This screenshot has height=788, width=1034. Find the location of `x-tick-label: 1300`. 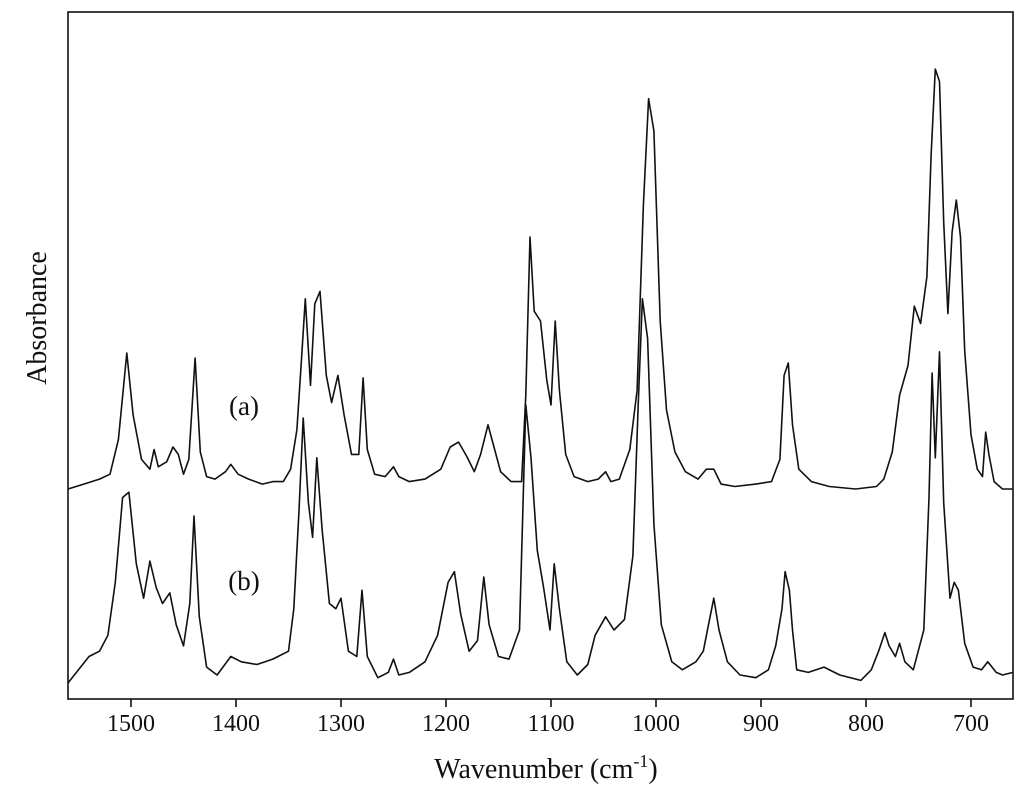

x-tick-label: 1300 is located at coordinates (341, 724).